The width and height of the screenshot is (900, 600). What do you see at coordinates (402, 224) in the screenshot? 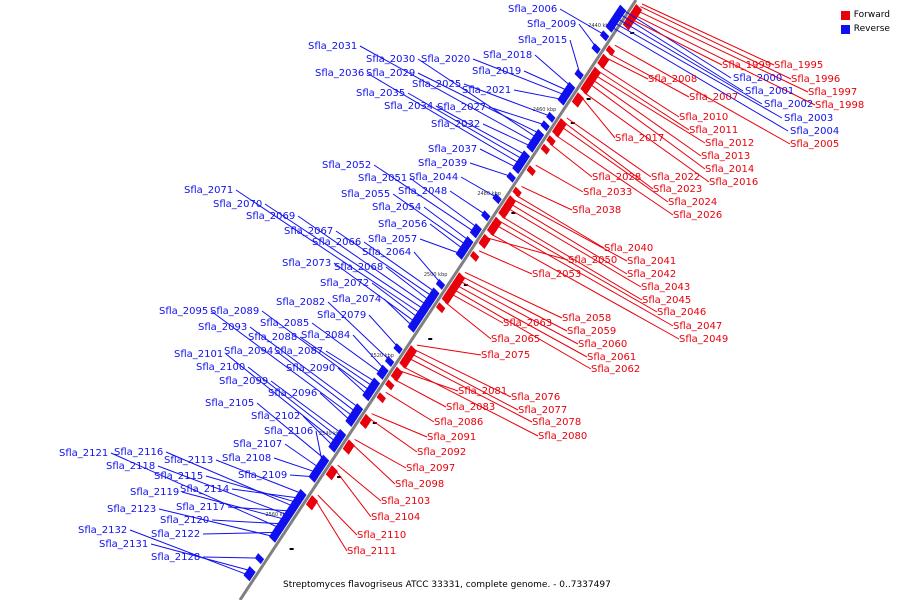
I see `reverse-gene-label: Sfla_2056` at bounding box center [402, 224].